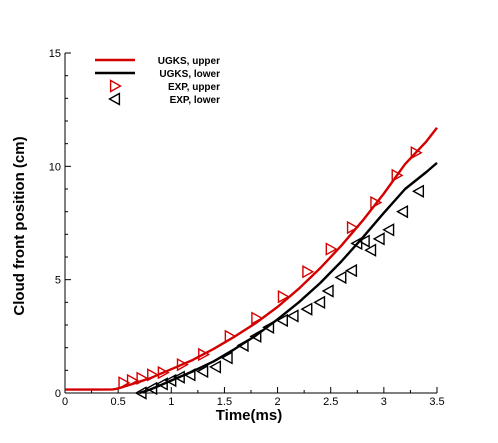 The width and height of the screenshot is (498, 443). I want to click on y-axis-label: Cloud front position (cm), so click(19, 225).